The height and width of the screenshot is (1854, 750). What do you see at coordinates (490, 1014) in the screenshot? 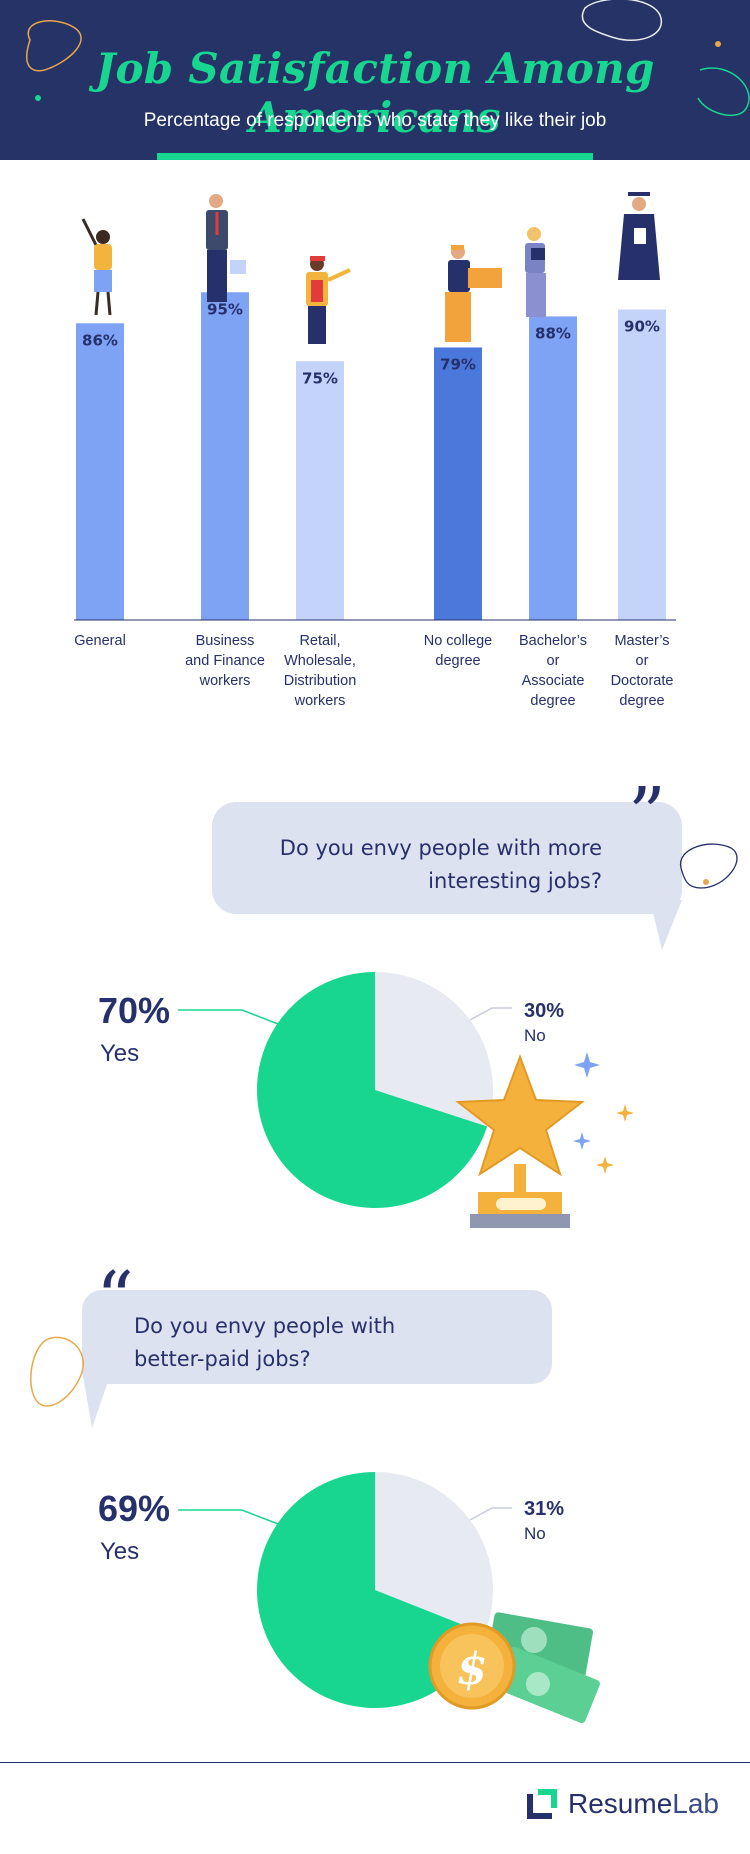
I see `pie-1-no-leader` at bounding box center [490, 1014].